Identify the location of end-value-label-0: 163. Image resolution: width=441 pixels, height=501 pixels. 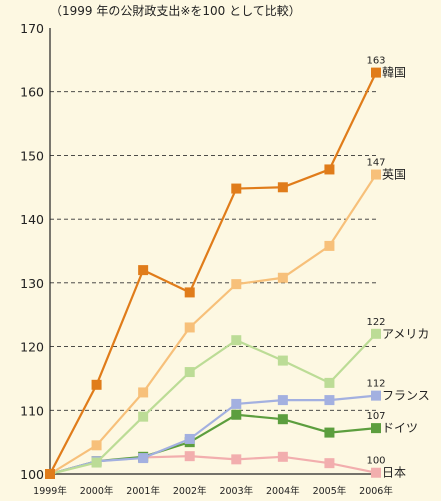
(375, 61).